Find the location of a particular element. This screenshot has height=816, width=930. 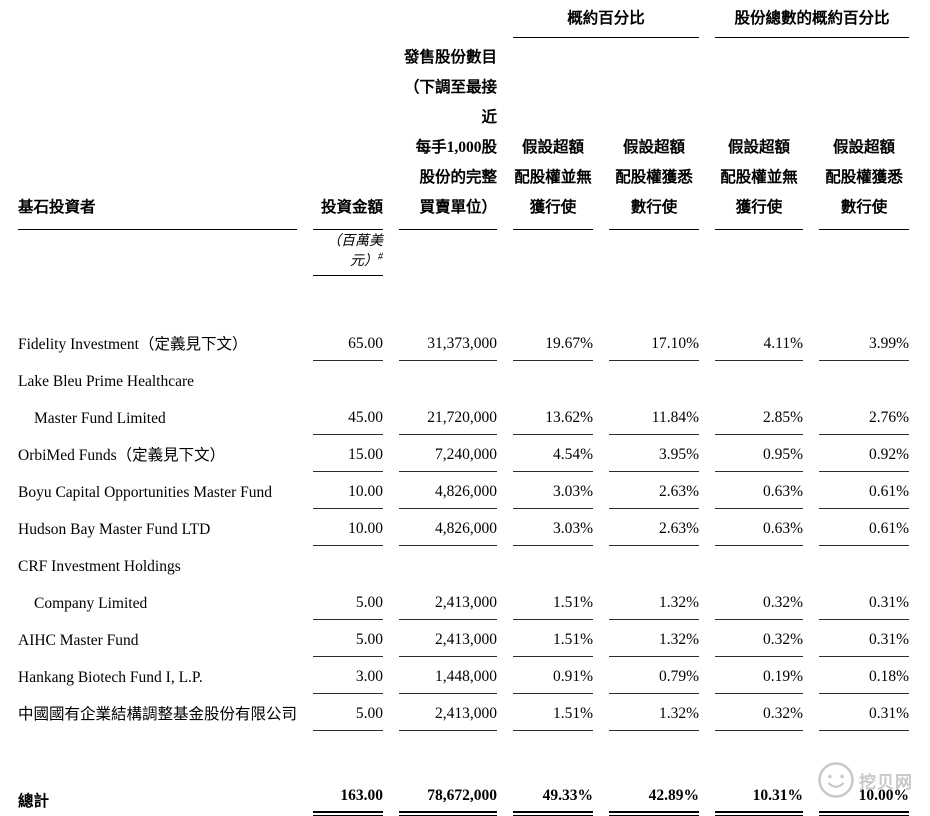

pct-no-exercise: 19.67% is located at coordinates (553, 342).